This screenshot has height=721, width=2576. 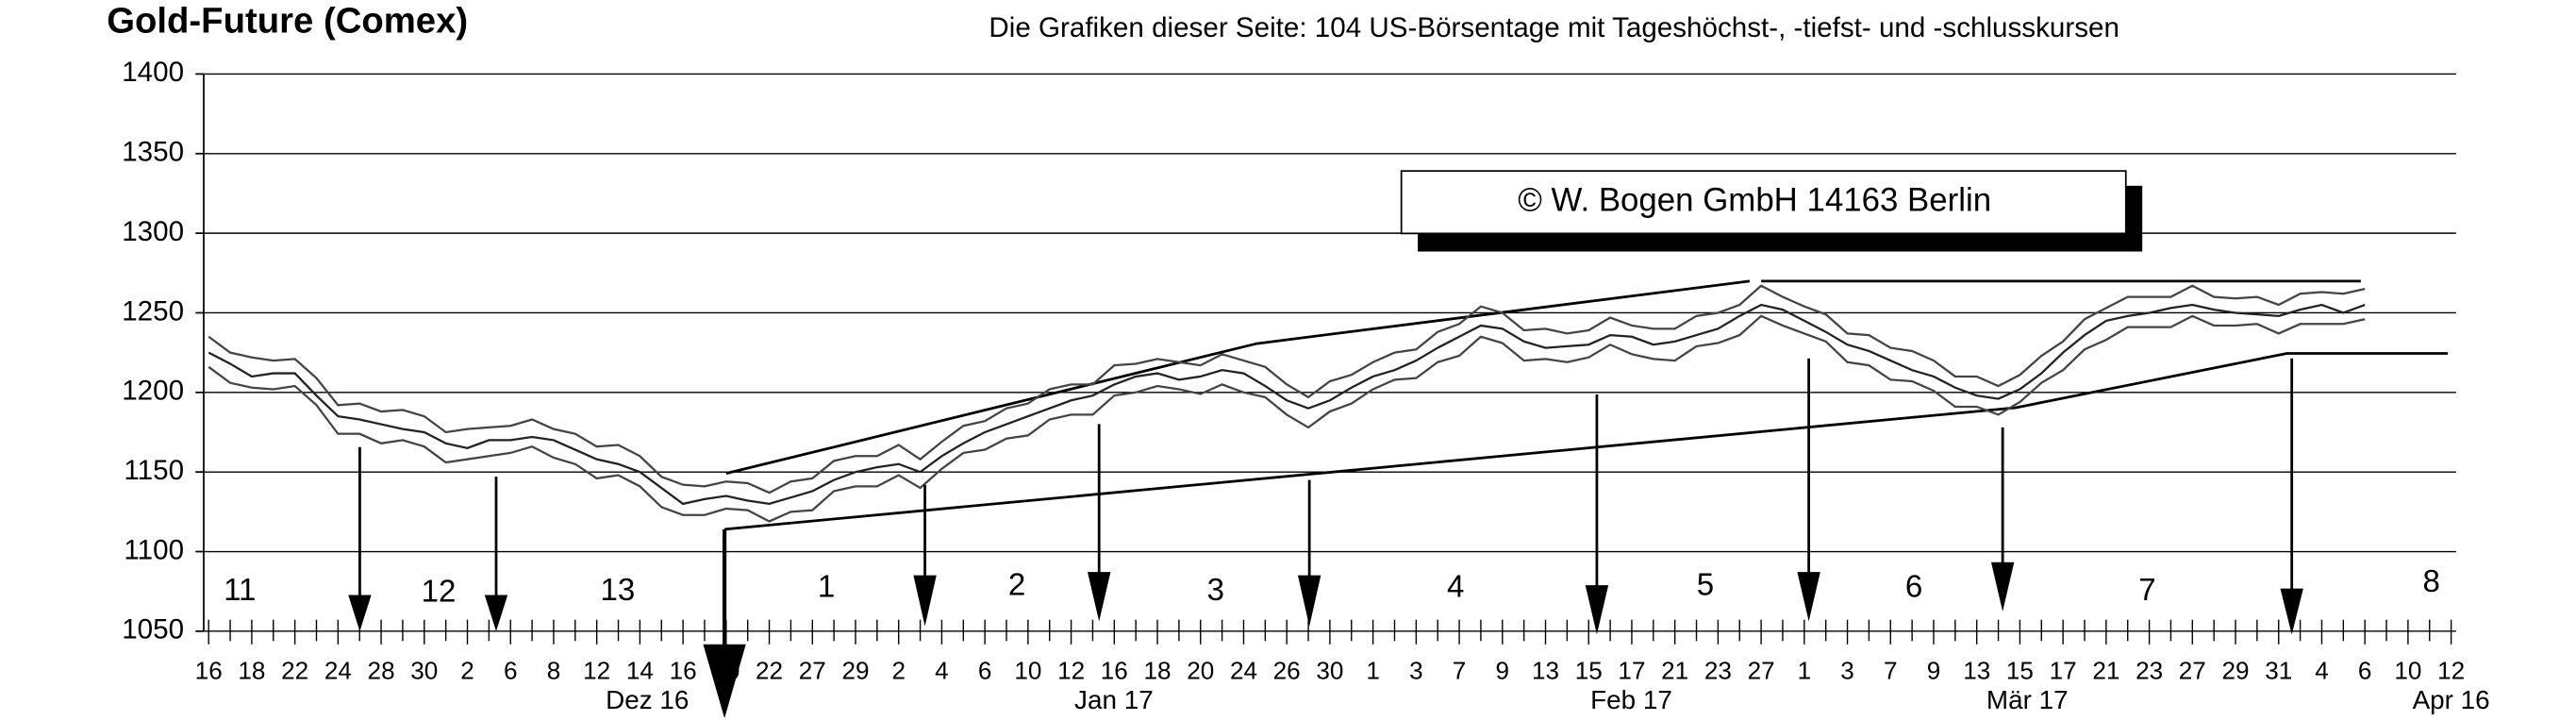 I want to click on copyright-text: © W. Bogen GmbH 14163 Berlin, so click(x=1754, y=199).